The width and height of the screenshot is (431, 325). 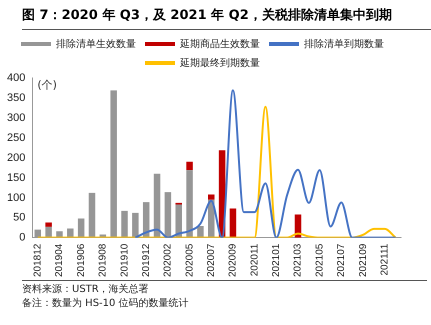 What do you see at coordinates (124, 260) in the screenshot?
I see `x-tick-label: 201910` at bounding box center [124, 260].